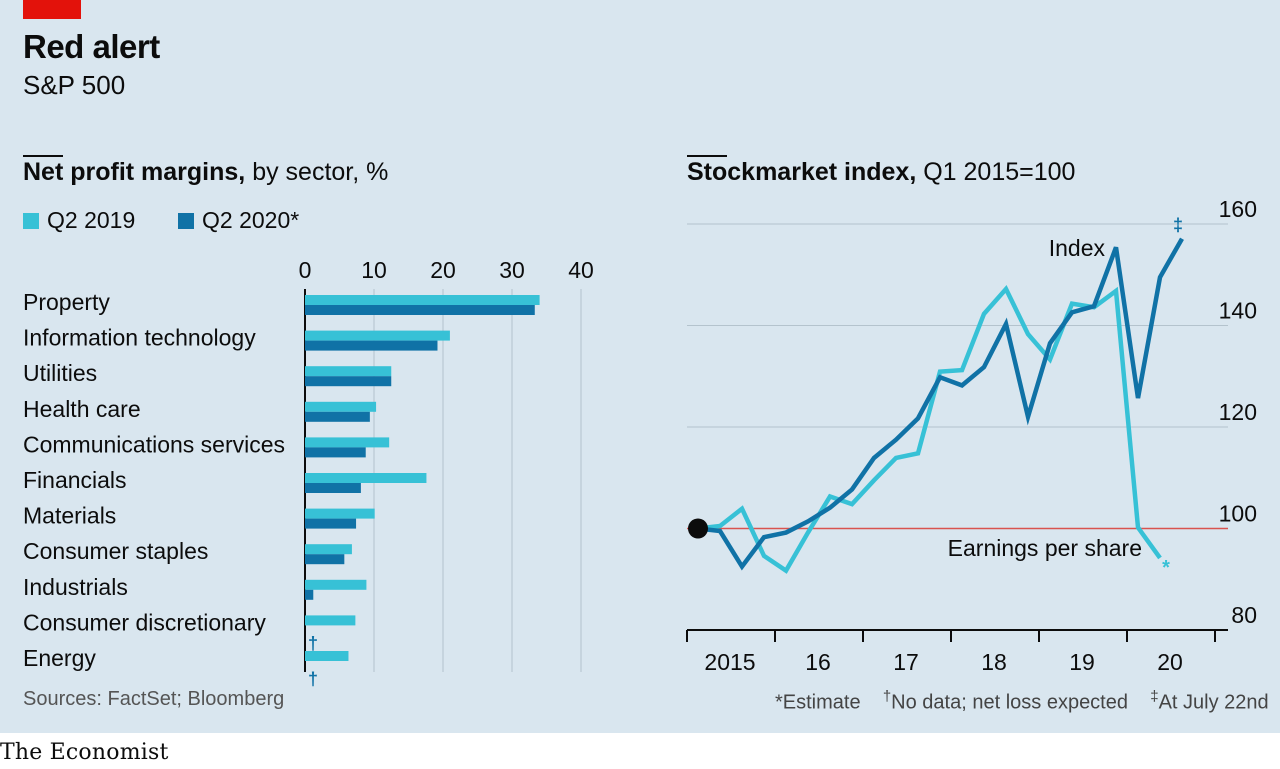  Describe the element at coordinates (74, 85) in the screenshot. I see `chart-subtitle: S&P 500` at that location.